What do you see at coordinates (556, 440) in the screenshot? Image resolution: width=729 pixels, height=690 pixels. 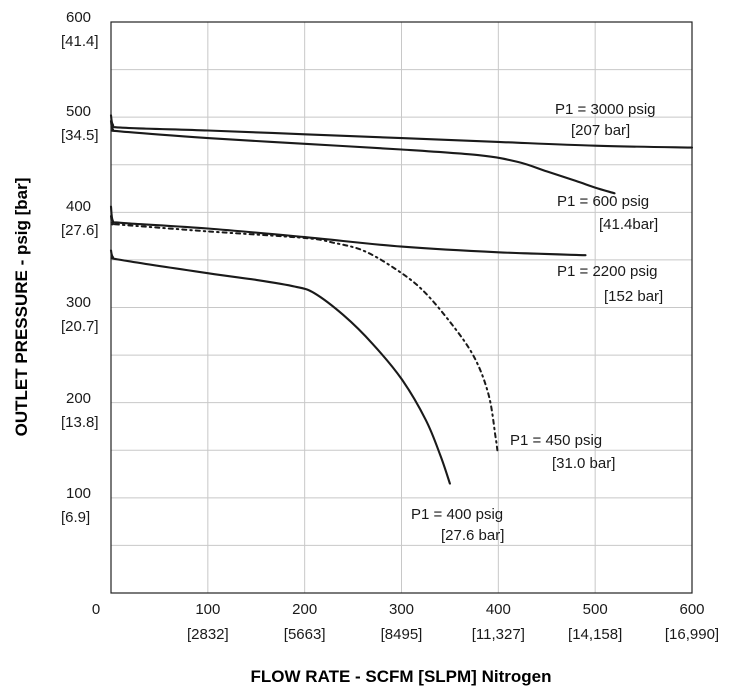 I see `annotation-450-psig: P1 = 450 psig` at bounding box center [556, 440].